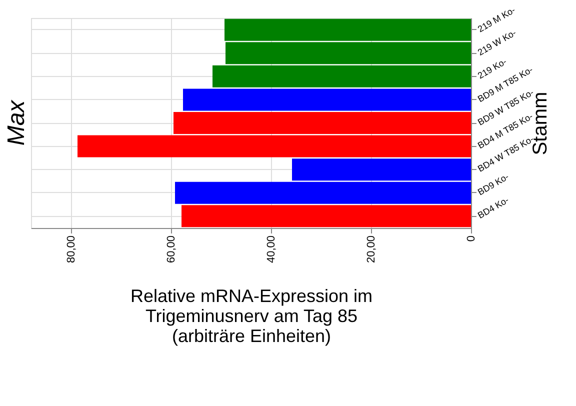 The image size is (576, 406). Describe the element at coordinates (472, 239) in the screenshot. I see `x-tick-label: 0` at that location.